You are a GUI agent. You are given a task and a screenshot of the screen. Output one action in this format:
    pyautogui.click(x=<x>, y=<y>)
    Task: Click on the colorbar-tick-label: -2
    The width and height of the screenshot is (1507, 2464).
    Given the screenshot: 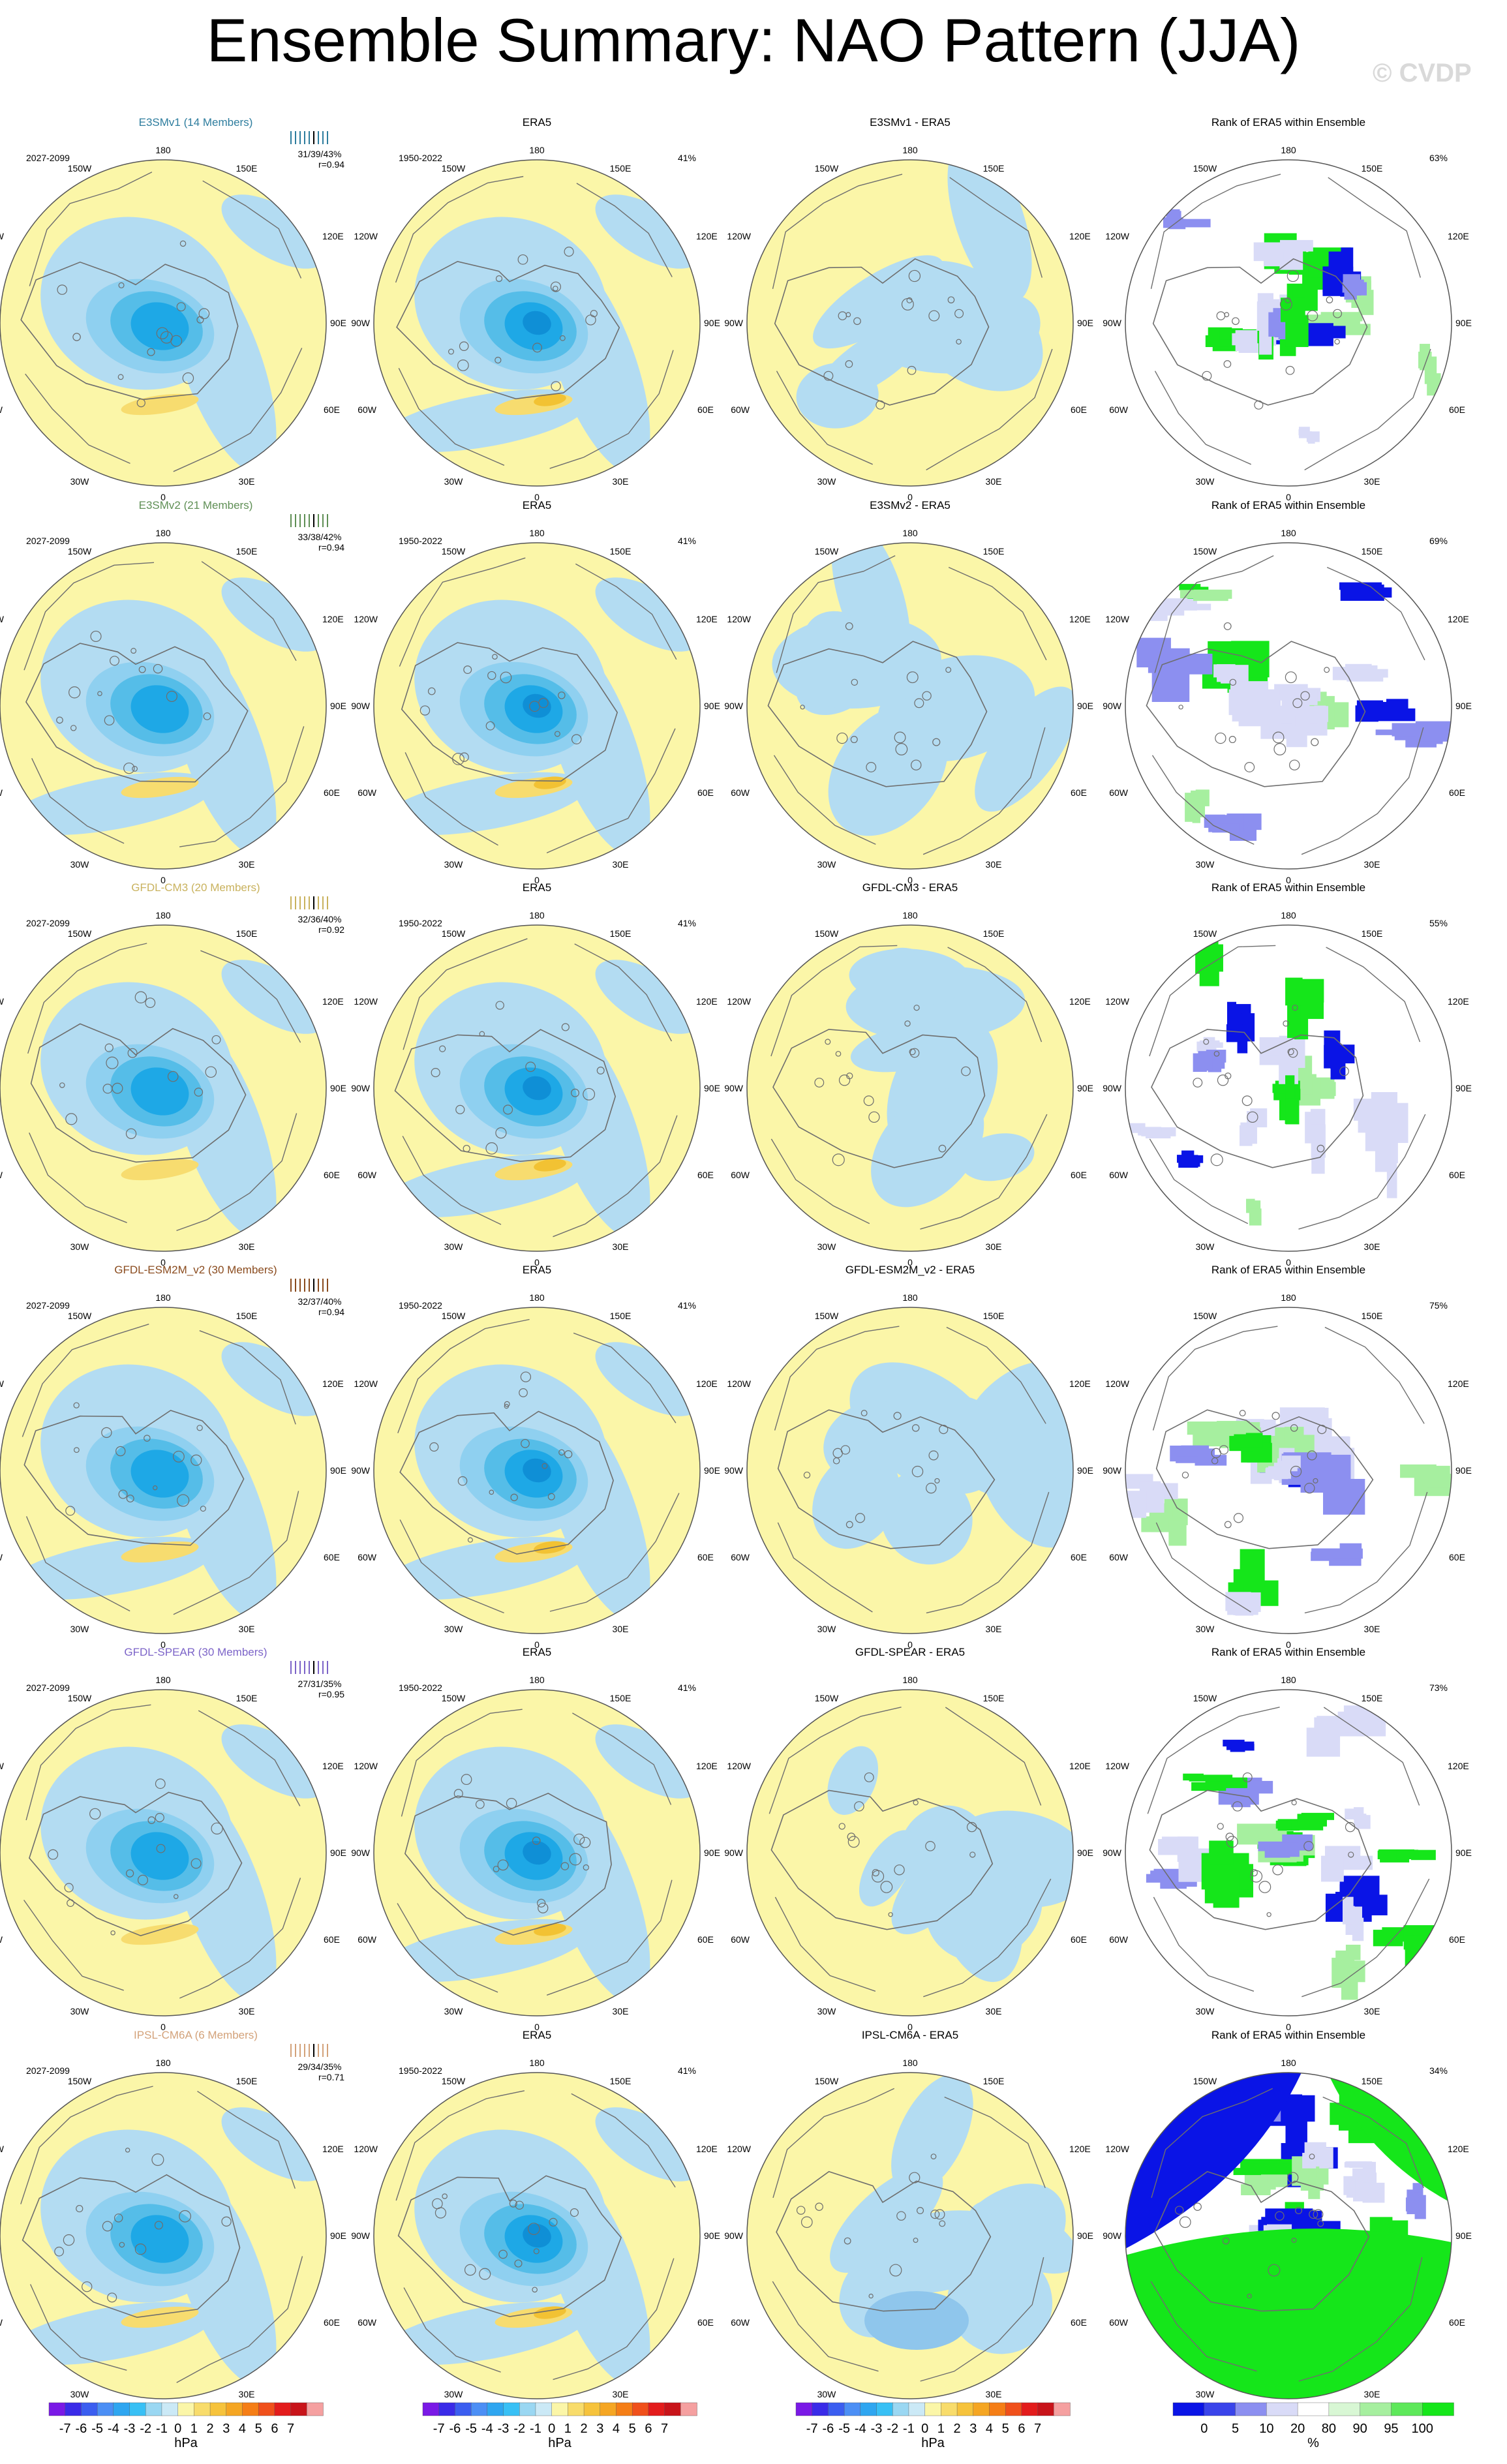 What is the action you would take?
    pyautogui.click(x=519, y=2429)
    